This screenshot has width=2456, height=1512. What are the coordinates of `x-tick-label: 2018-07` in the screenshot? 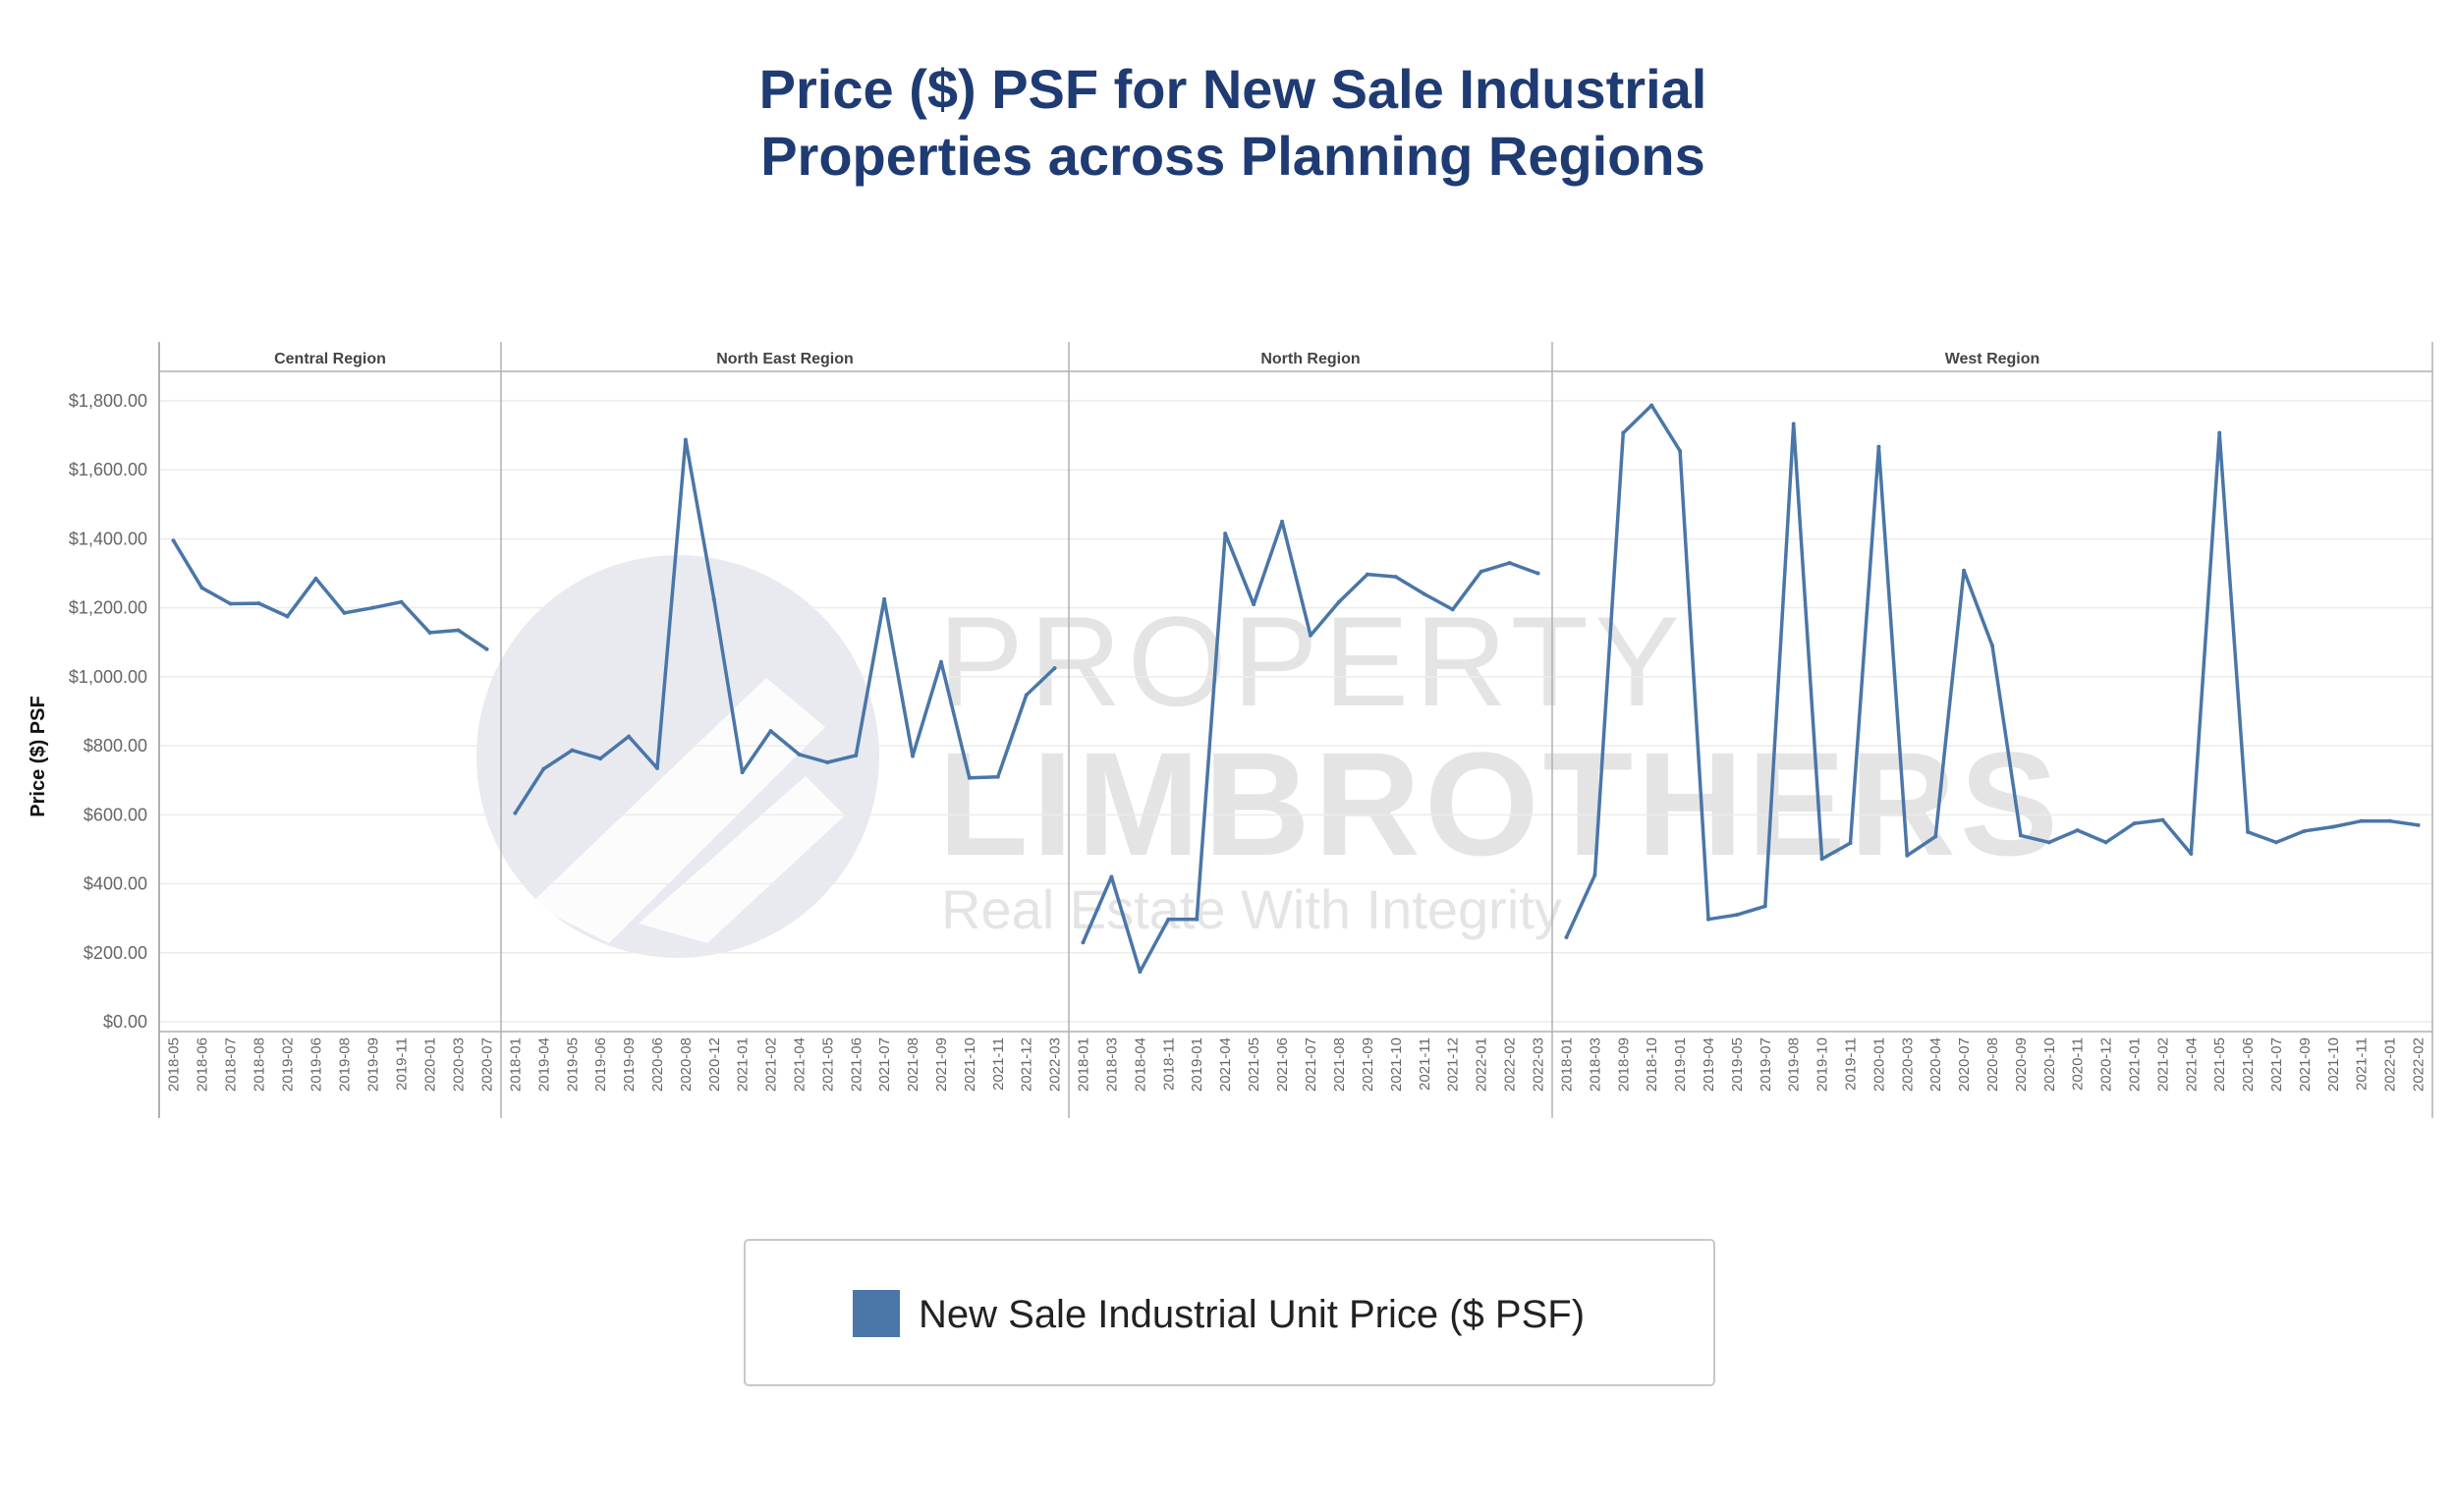 It's located at (232, 1064).